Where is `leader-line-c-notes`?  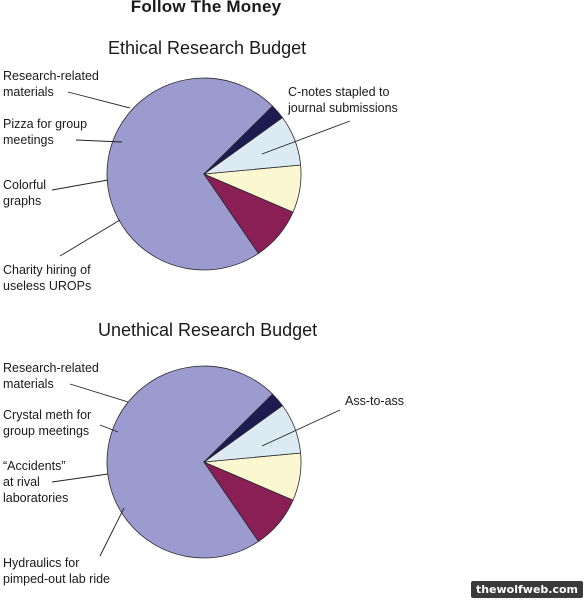 leader-line-c-notes is located at coordinates (306, 137).